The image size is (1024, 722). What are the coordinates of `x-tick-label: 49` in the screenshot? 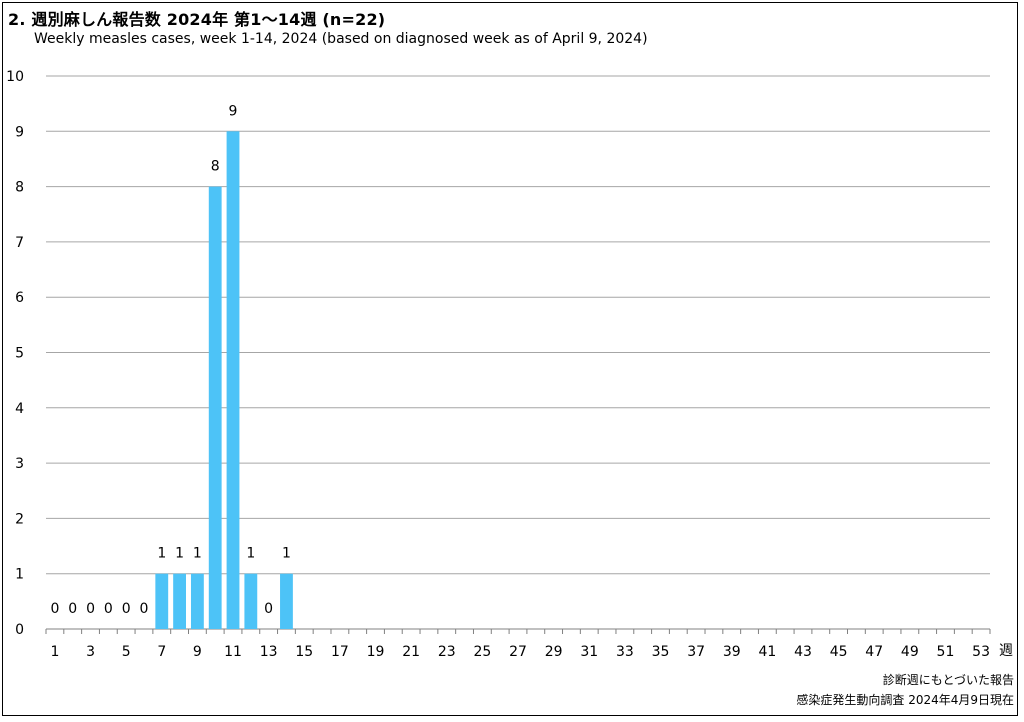 It's located at (910, 652).